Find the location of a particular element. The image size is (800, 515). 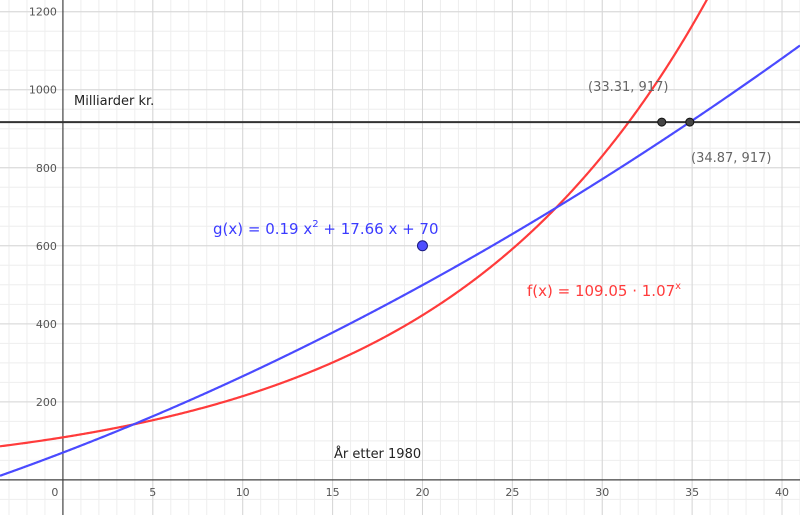

x-tick-label: 15 is located at coordinates (333, 492).